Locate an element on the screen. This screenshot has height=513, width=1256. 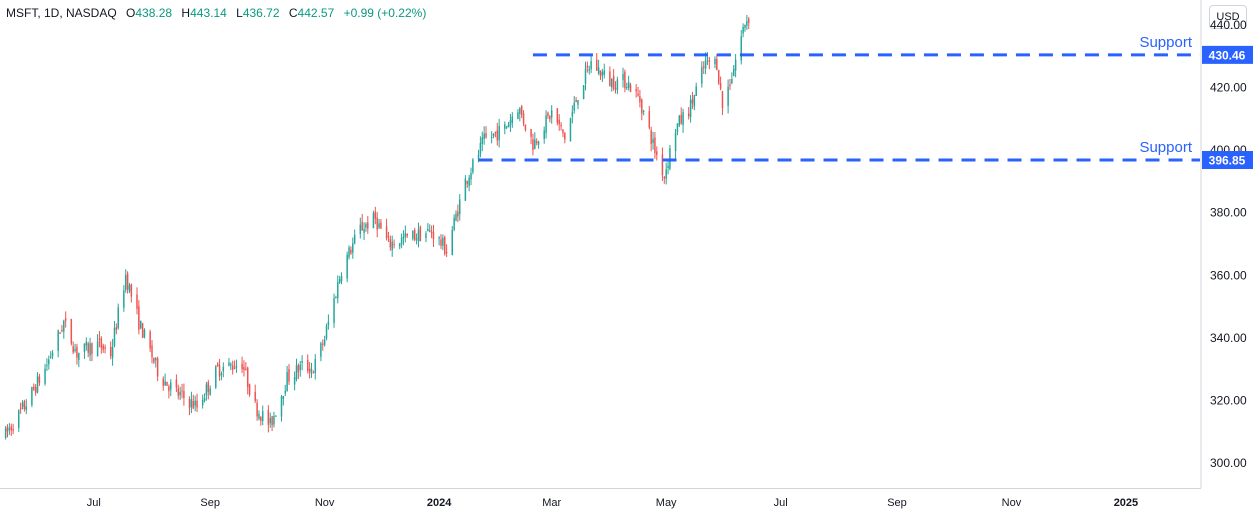
x-tick-label: Mar is located at coordinates (551, 503).